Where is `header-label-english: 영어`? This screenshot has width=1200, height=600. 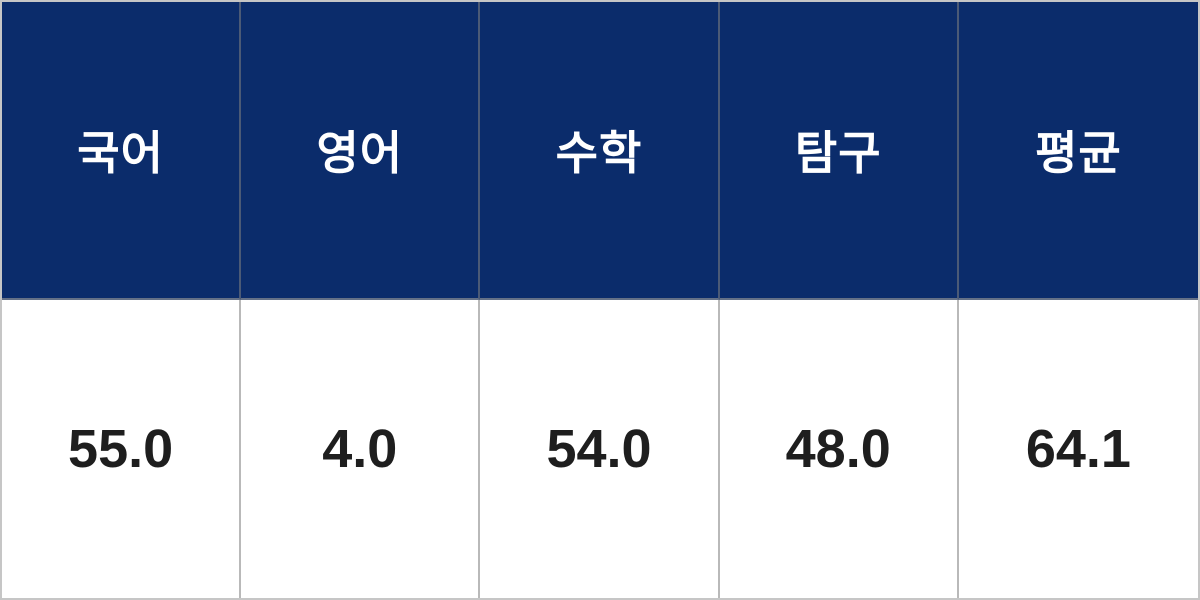 header-label-english: 영어 is located at coordinates (360, 153).